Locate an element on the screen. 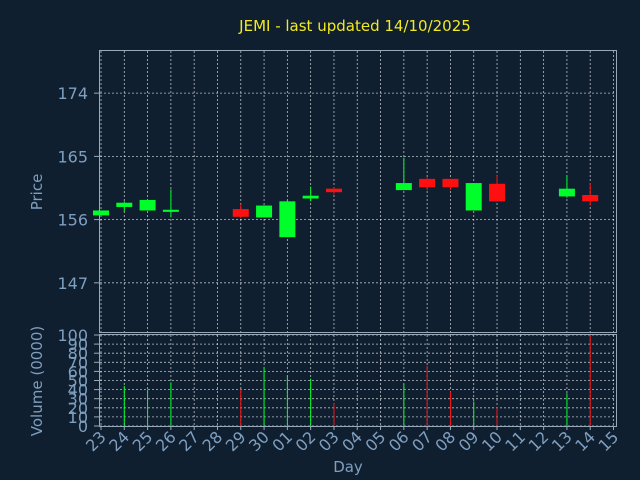 This screenshot has height=480, width=640. volume-tick-label: 60 is located at coordinates (78, 371).